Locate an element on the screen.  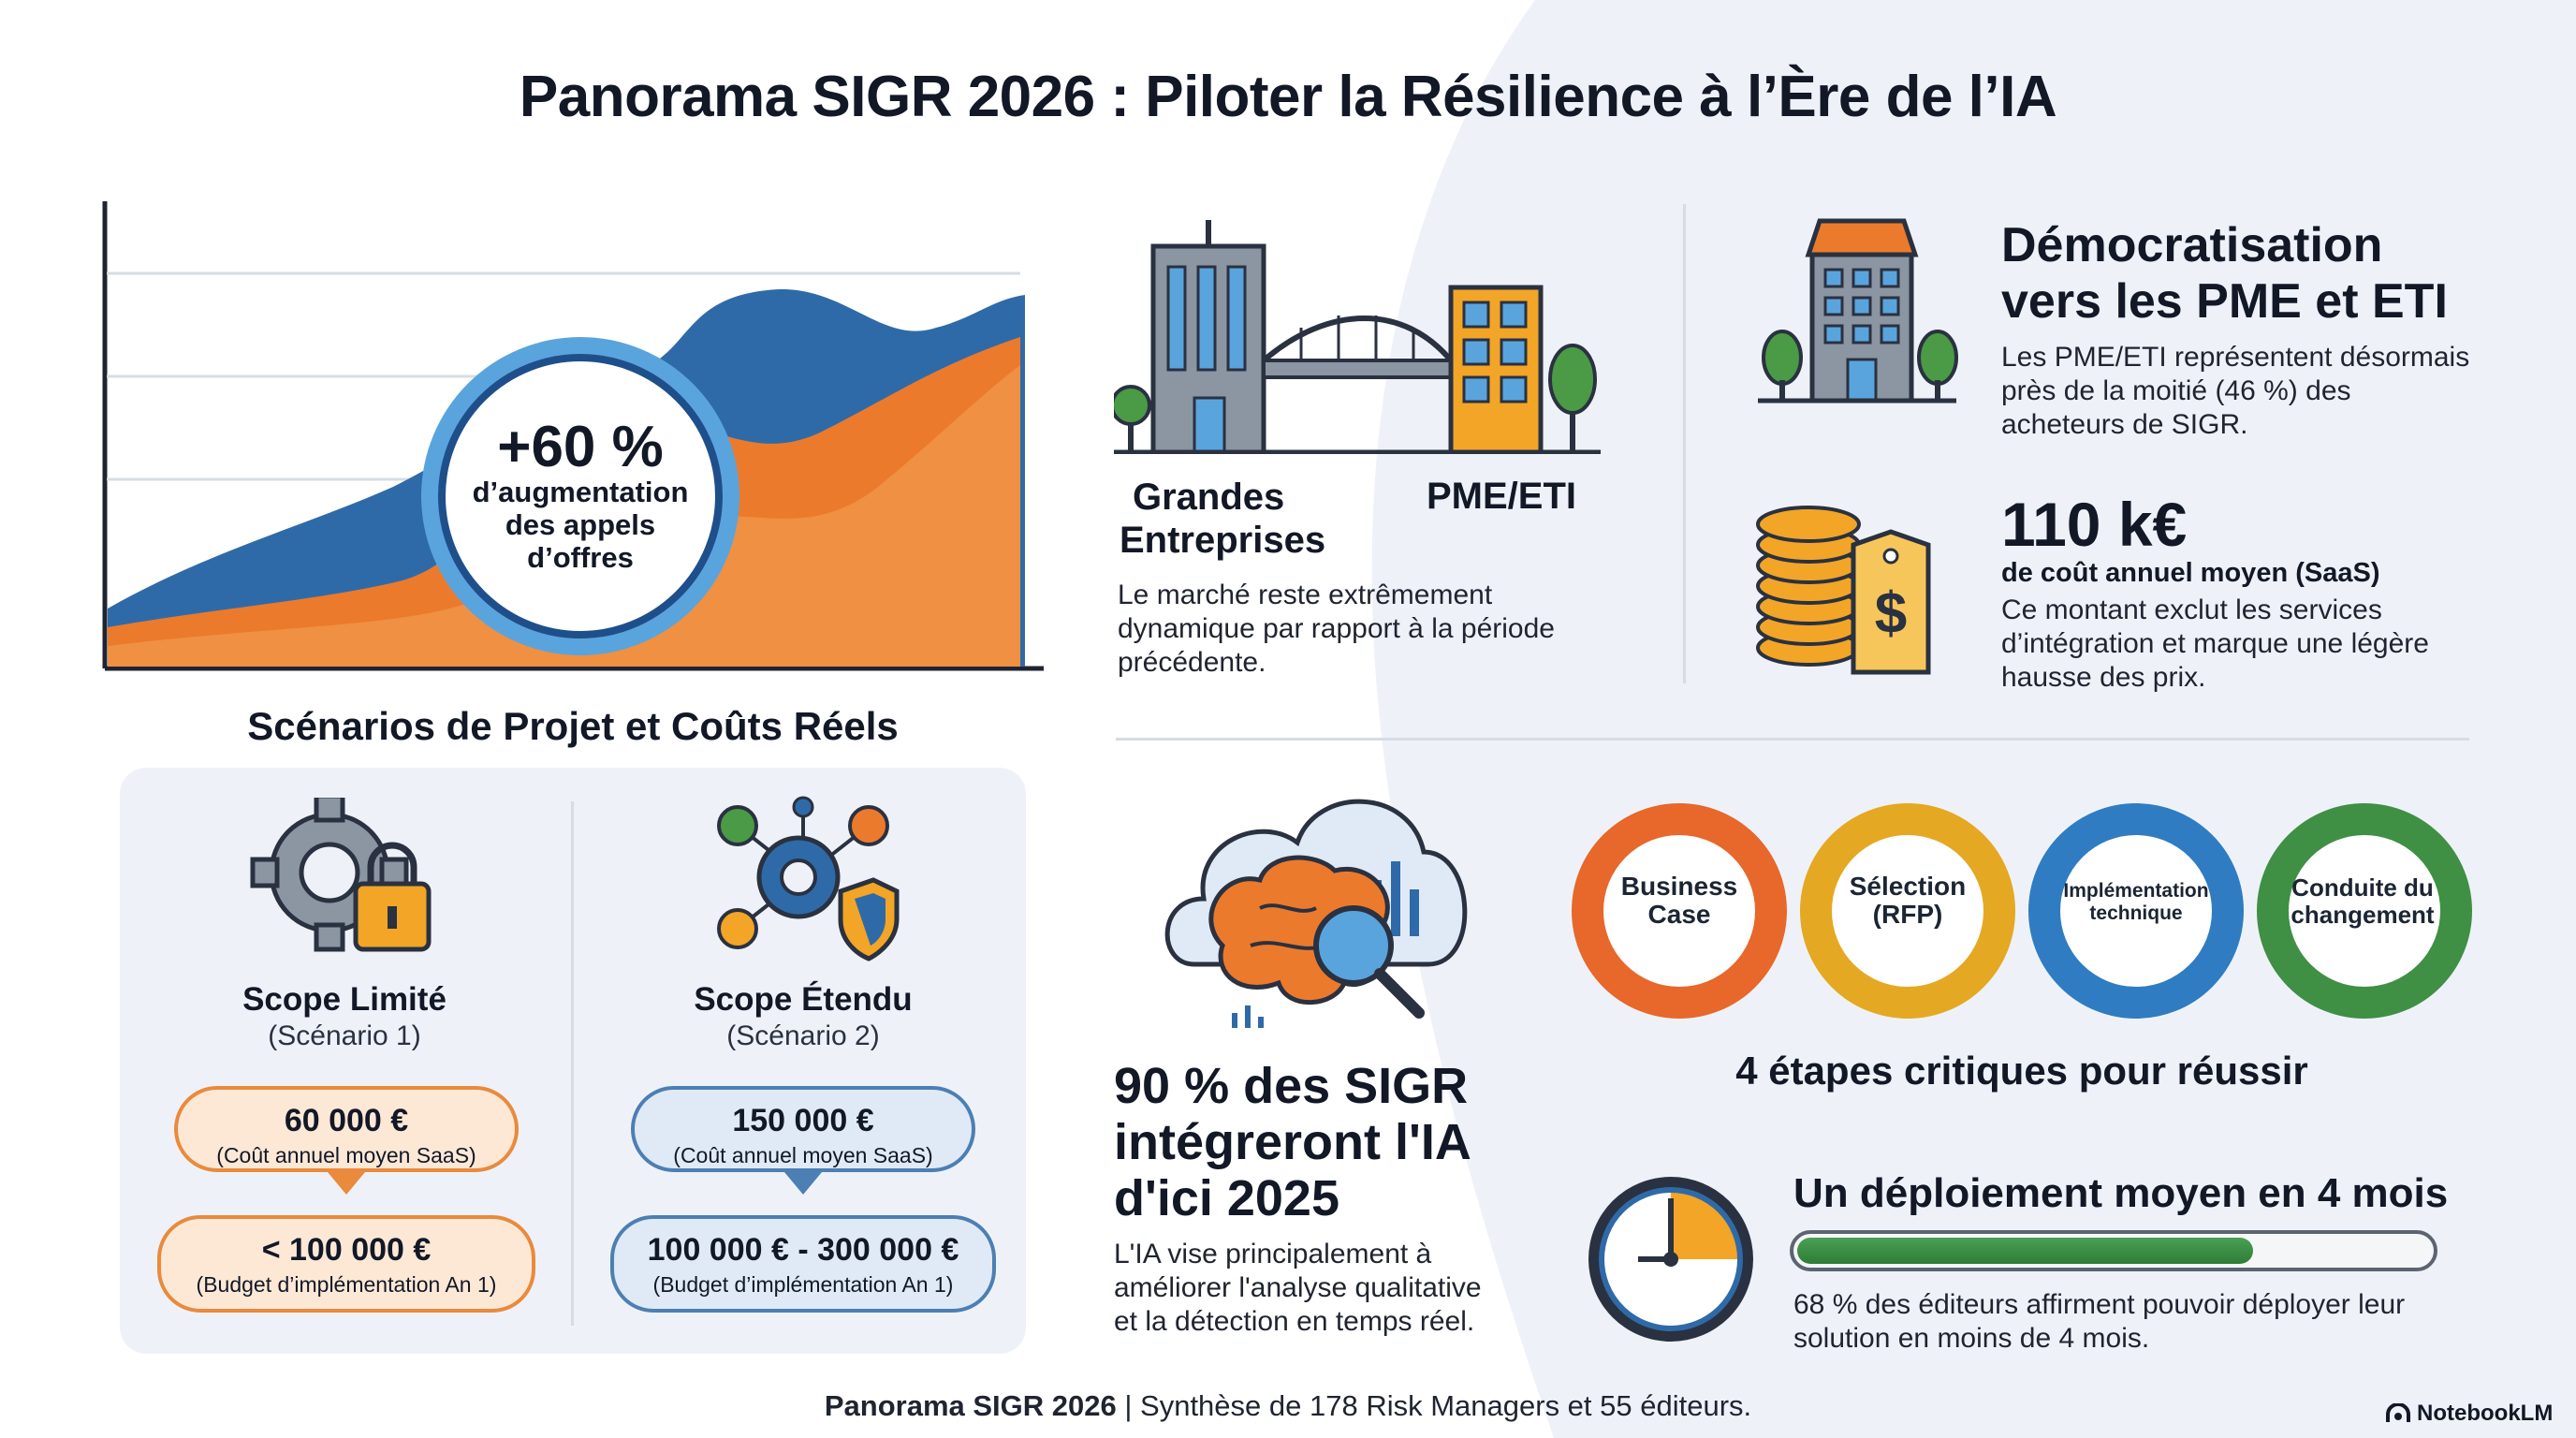
growth-caption-line2: des appels is located at coordinates (580, 524).